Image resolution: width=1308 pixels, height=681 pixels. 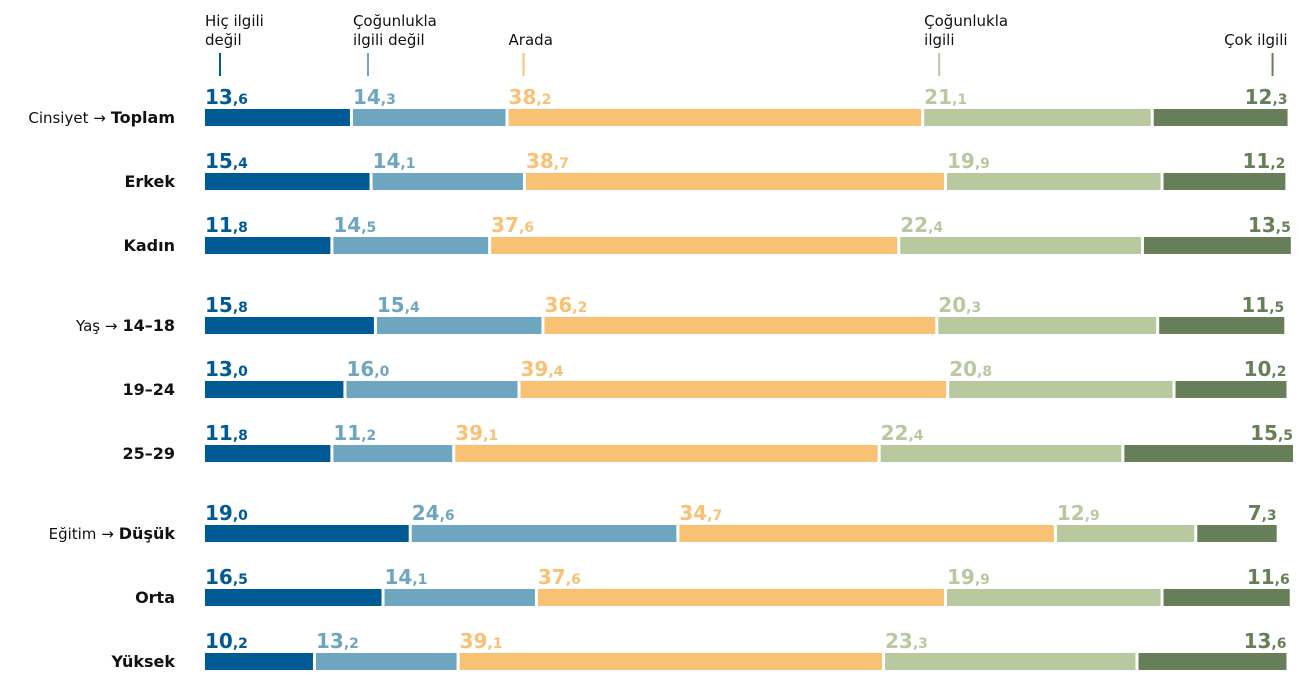 What do you see at coordinates (149, 245) in the screenshot?
I see `row-label: Kadın` at bounding box center [149, 245].